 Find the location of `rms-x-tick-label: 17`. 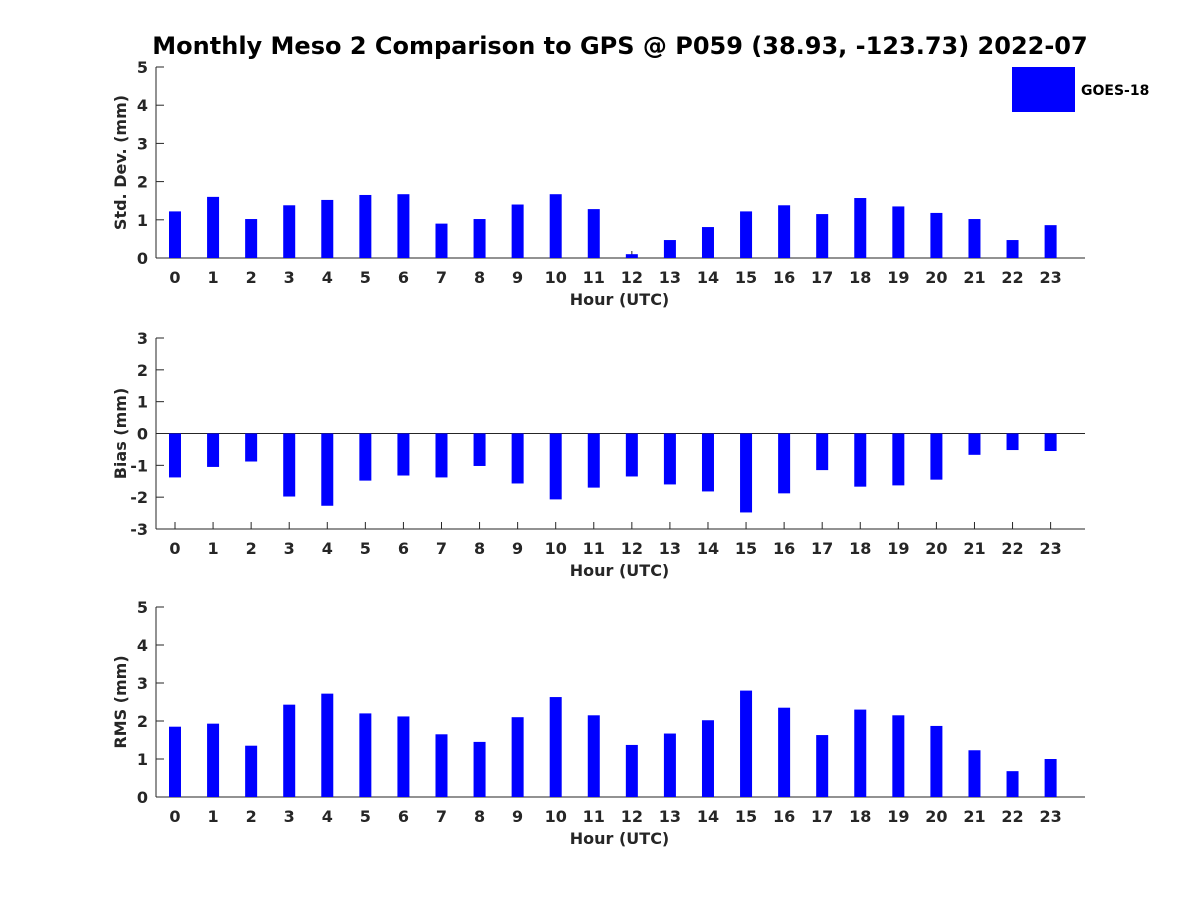

rms-x-tick-label: 17 is located at coordinates (822, 816).